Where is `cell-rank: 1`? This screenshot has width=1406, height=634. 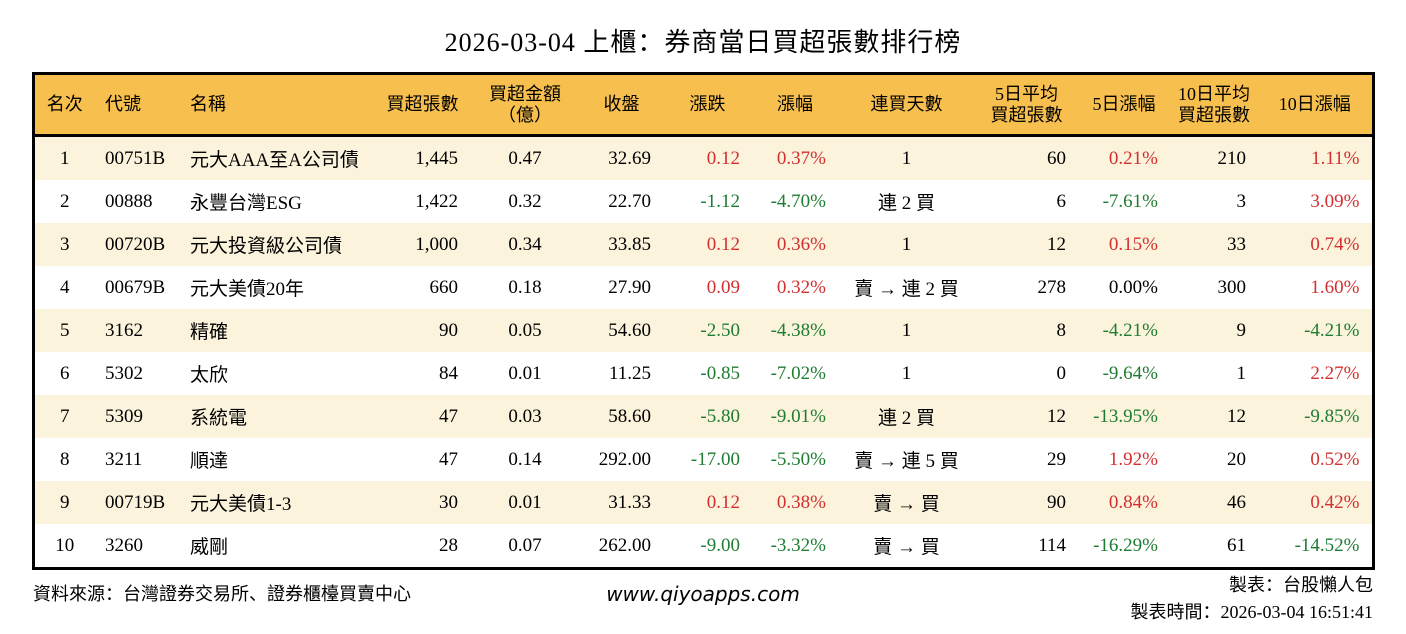
cell-rank: 1 is located at coordinates (65, 158).